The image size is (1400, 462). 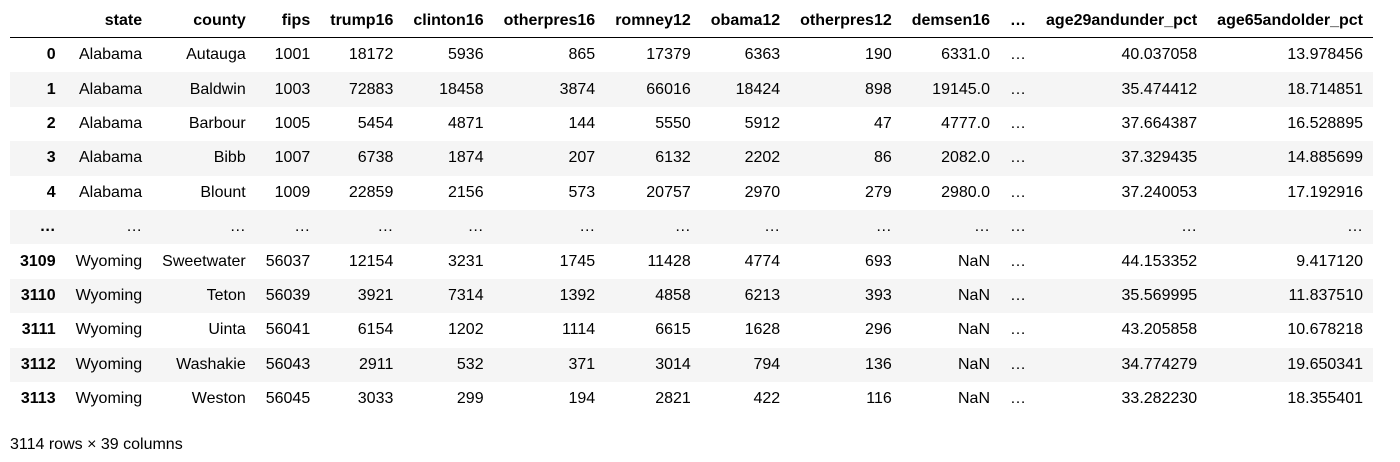 What do you see at coordinates (288, 295) in the screenshot?
I see `table-cell: 56039` at bounding box center [288, 295].